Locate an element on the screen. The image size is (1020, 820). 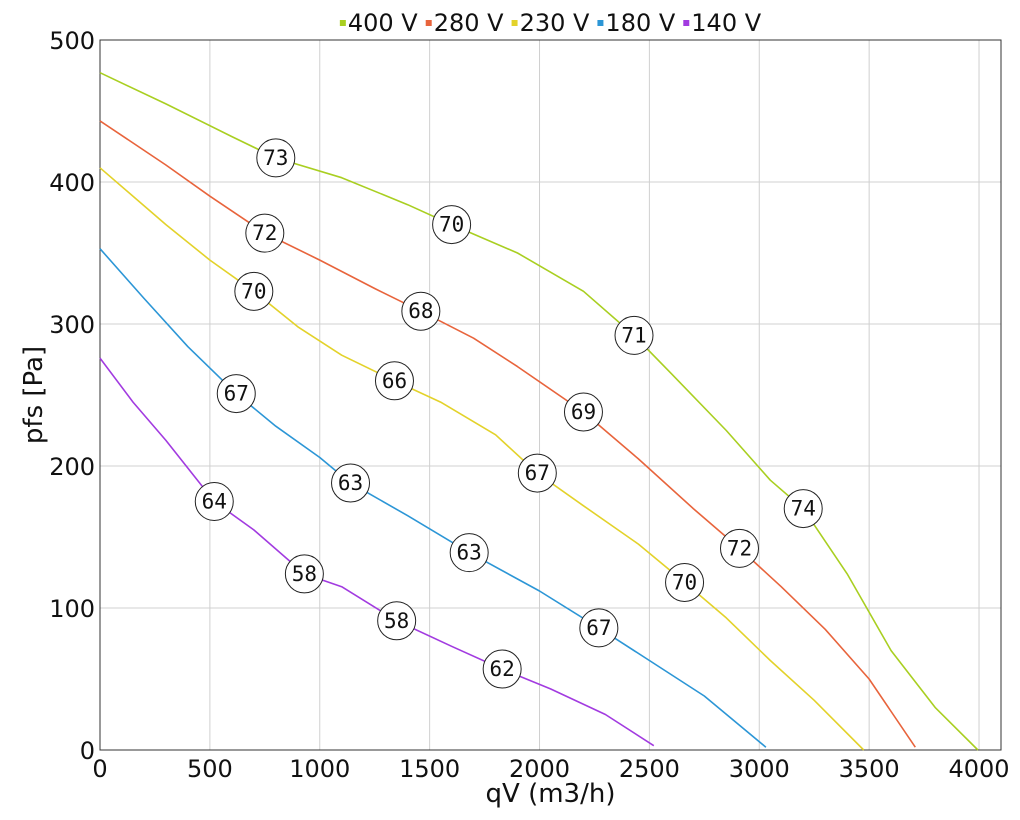
marker-label: 69 is located at coordinates (583, 412).